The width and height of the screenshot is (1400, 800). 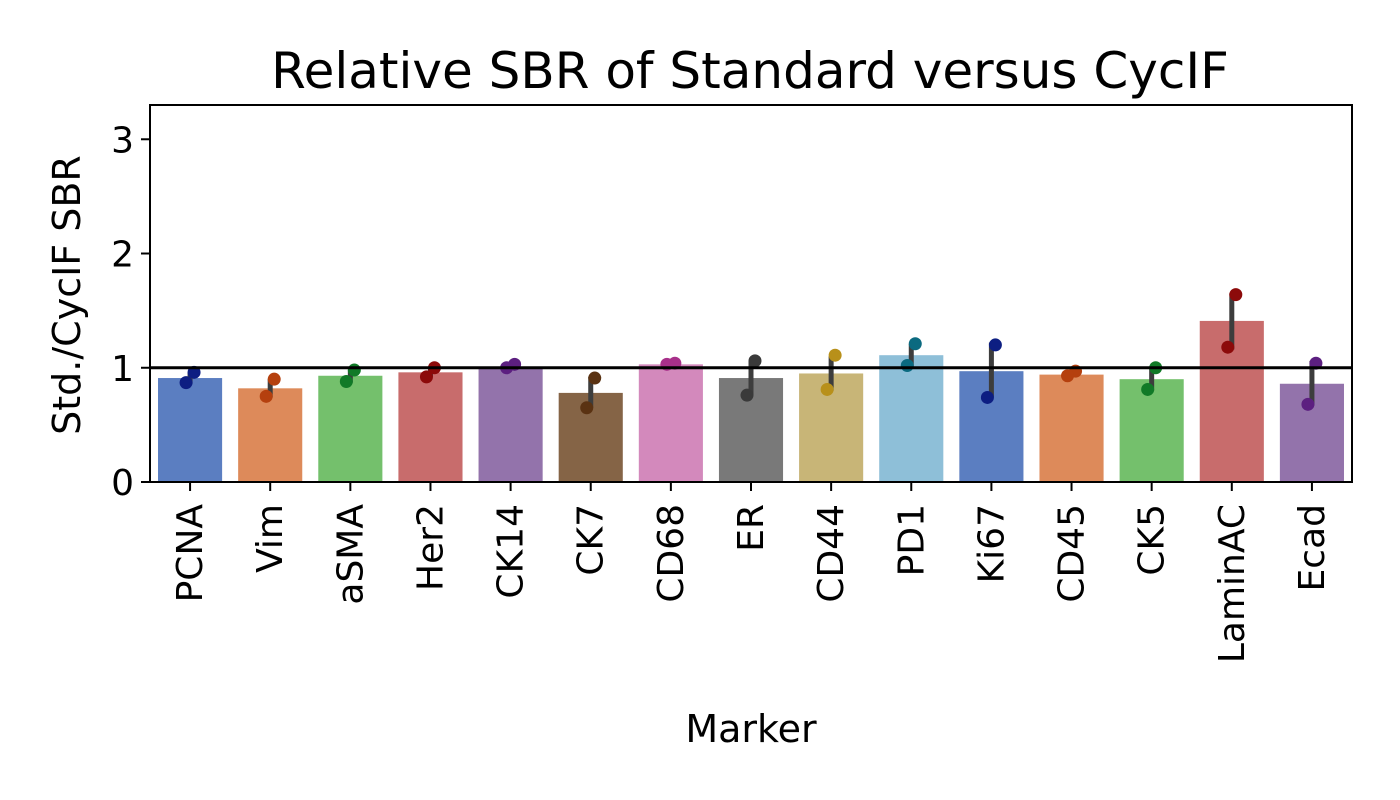 What do you see at coordinates (350, 554) in the screenshot?
I see `x-tick-label-aSMA: aSMA` at bounding box center [350, 554].